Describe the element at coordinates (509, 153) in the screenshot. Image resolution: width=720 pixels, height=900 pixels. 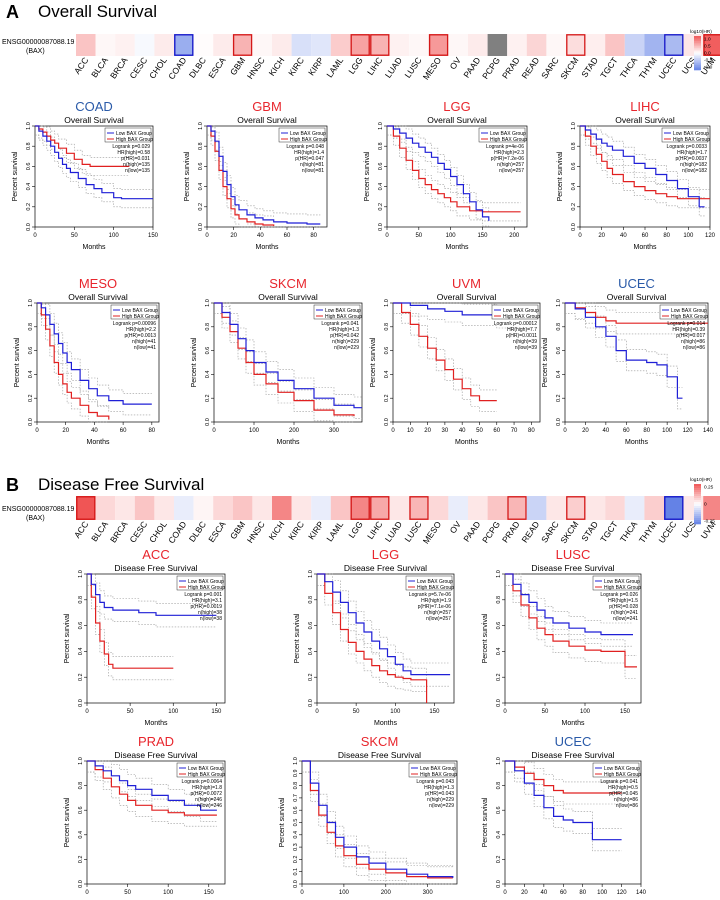
I see `stat-text: HR(high)=2.3` at that location.